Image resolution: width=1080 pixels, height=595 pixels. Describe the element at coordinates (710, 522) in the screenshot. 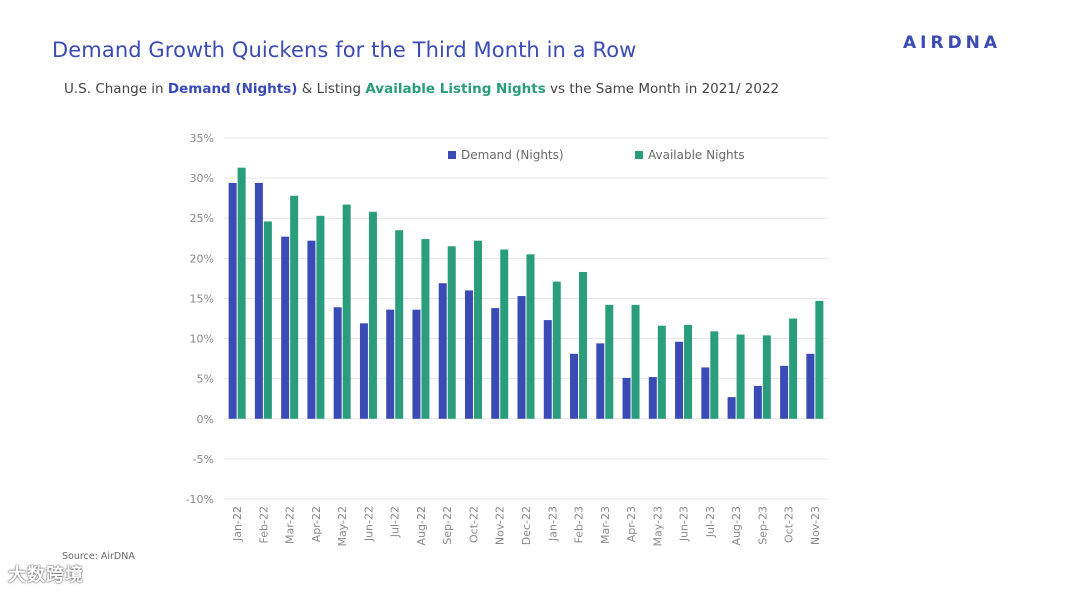

I see `x-tick-label: Jul-23` at that location.